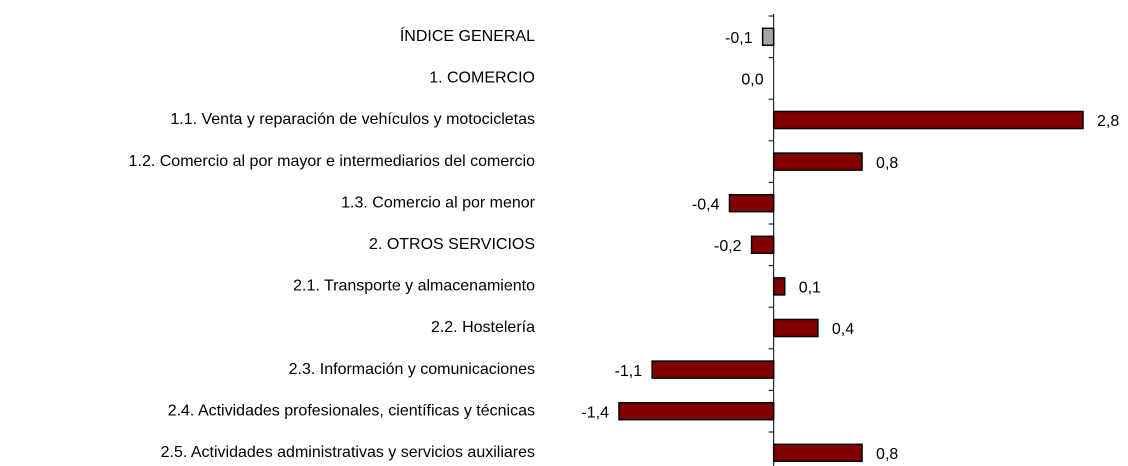 The image size is (1128, 466). What do you see at coordinates (629, 371) in the screenshot?
I see `value-label: -1,1` at bounding box center [629, 371].